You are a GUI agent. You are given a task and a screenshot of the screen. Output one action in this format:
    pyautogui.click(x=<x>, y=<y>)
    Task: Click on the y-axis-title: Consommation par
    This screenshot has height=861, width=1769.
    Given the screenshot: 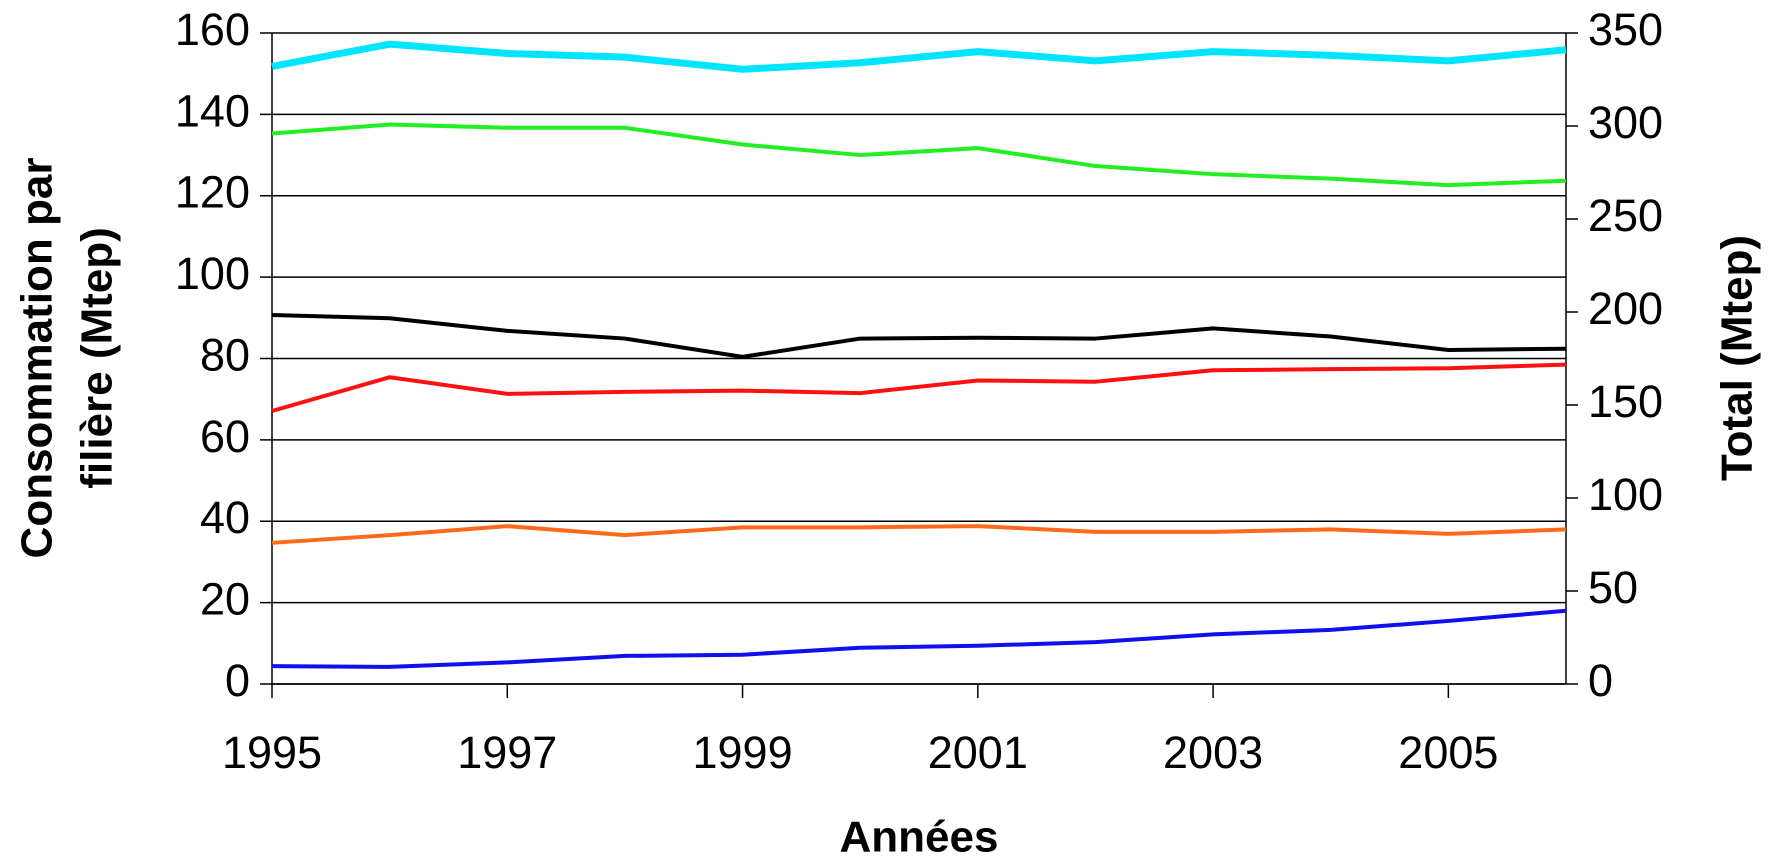 What is the action you would take?
    pyautogui.click(x=37, y=358)
    